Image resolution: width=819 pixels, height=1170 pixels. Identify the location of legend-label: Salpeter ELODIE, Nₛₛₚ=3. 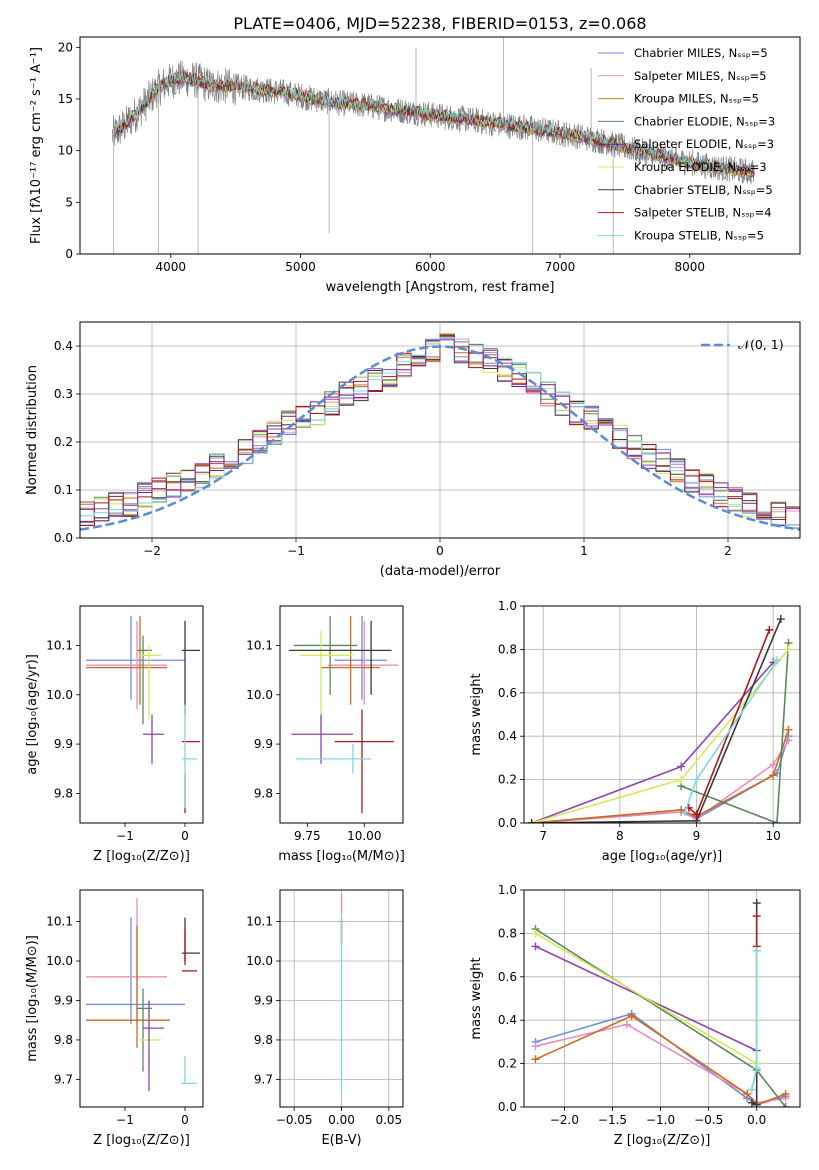
(704, 144).